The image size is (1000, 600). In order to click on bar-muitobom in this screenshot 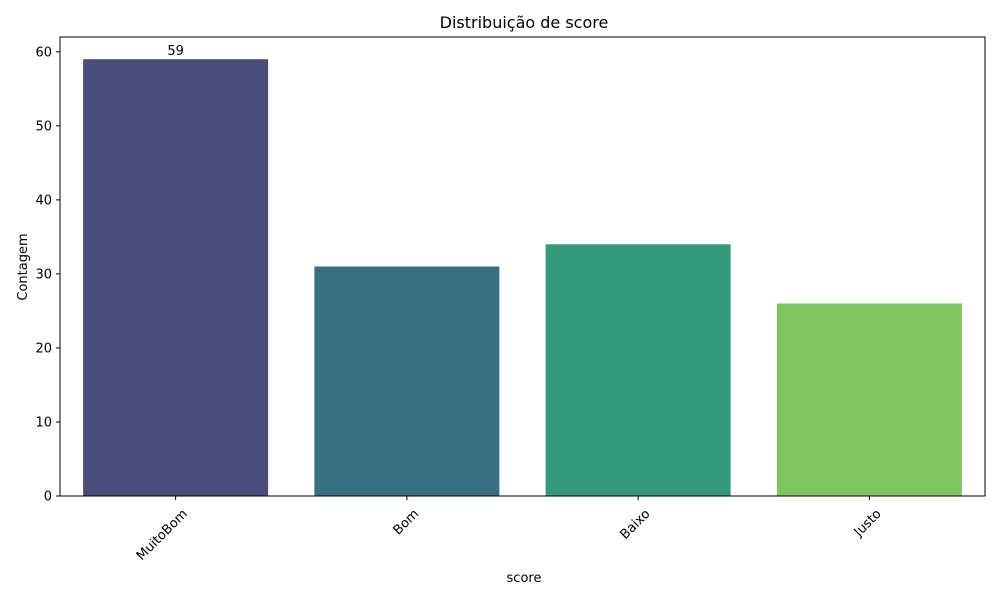, I will do `click(176, 277)`.